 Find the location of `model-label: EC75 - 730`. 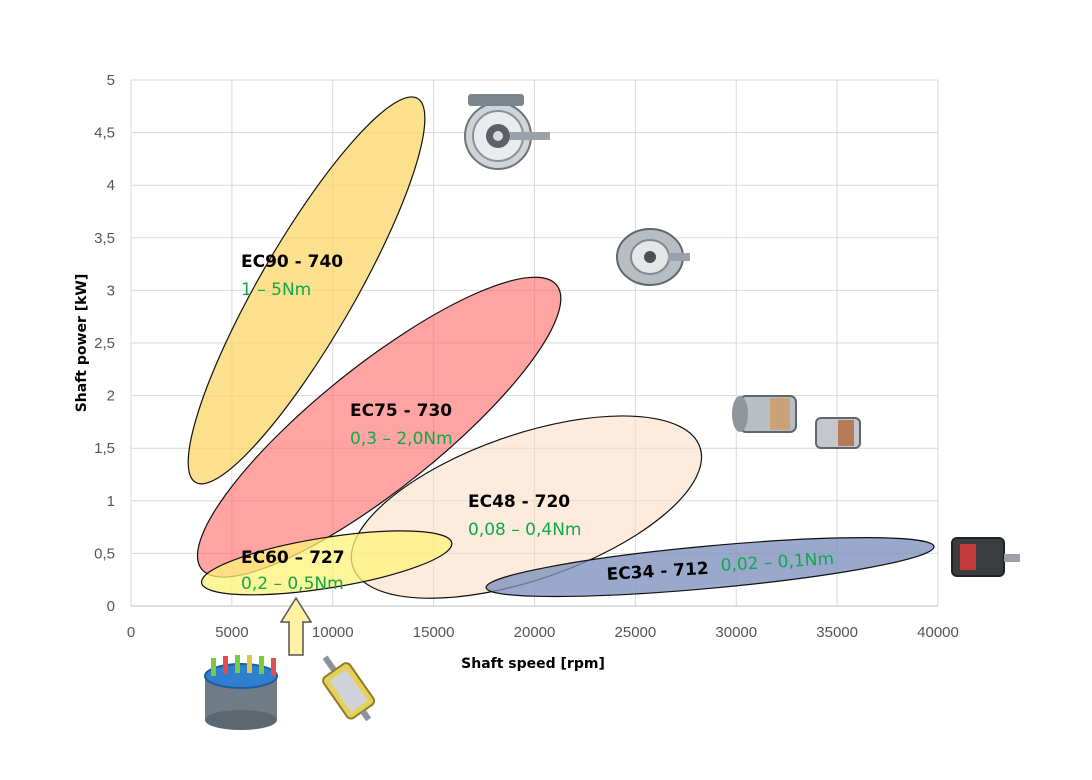

model-label: EC75 - 730 is located at coordinates (401, 411).